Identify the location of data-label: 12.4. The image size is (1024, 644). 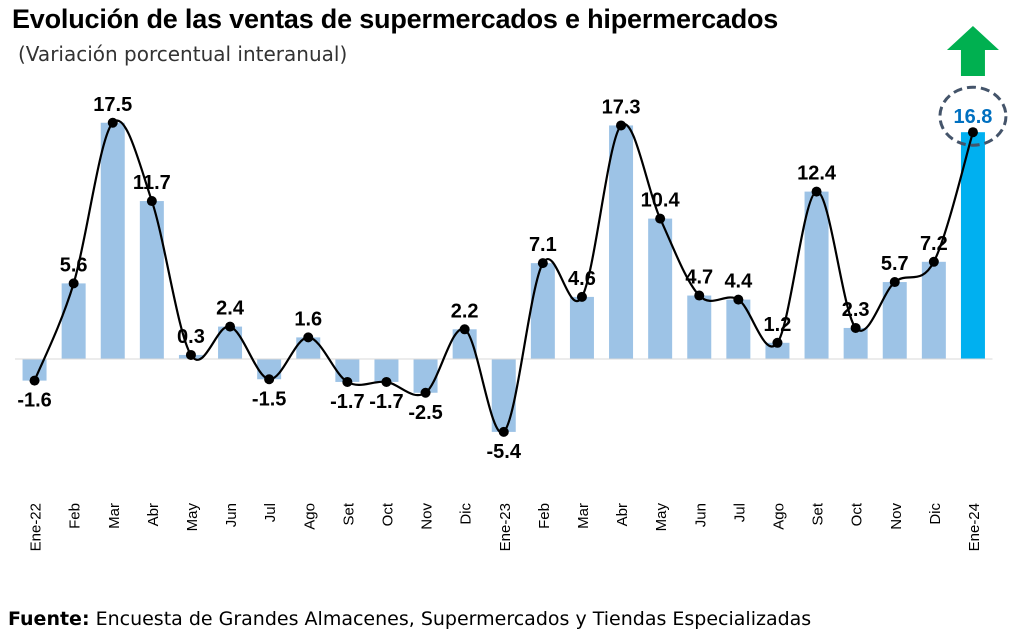
(817, 174).